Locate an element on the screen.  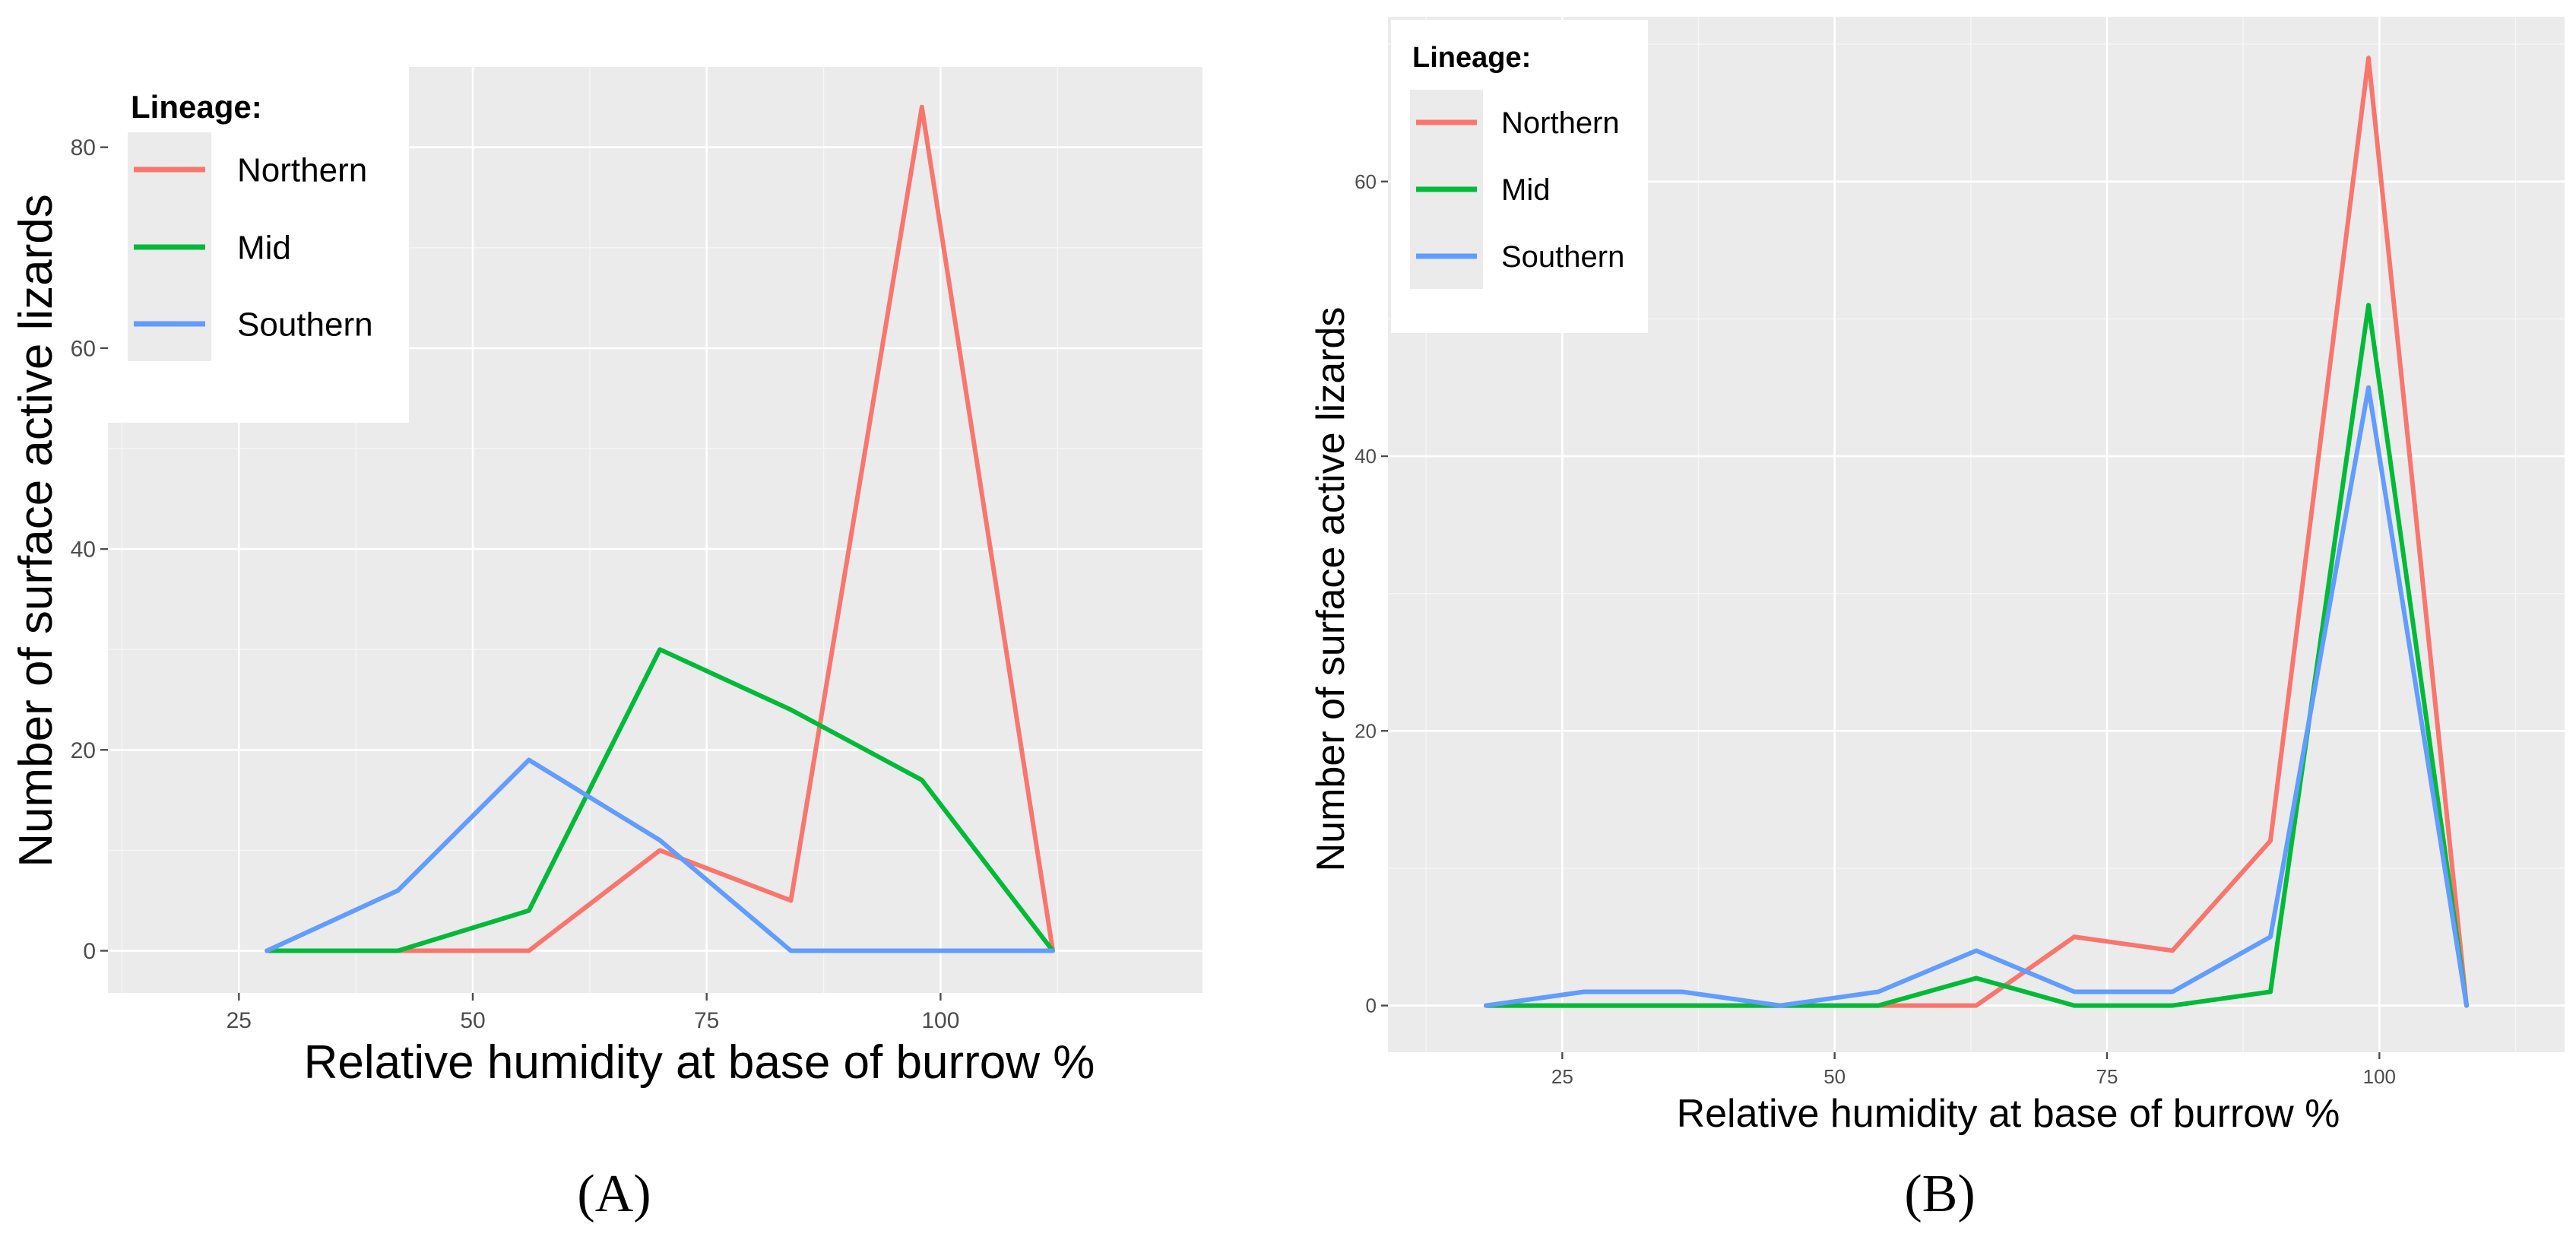
y-tick-label: 80 is located at coordinates (83, 147).